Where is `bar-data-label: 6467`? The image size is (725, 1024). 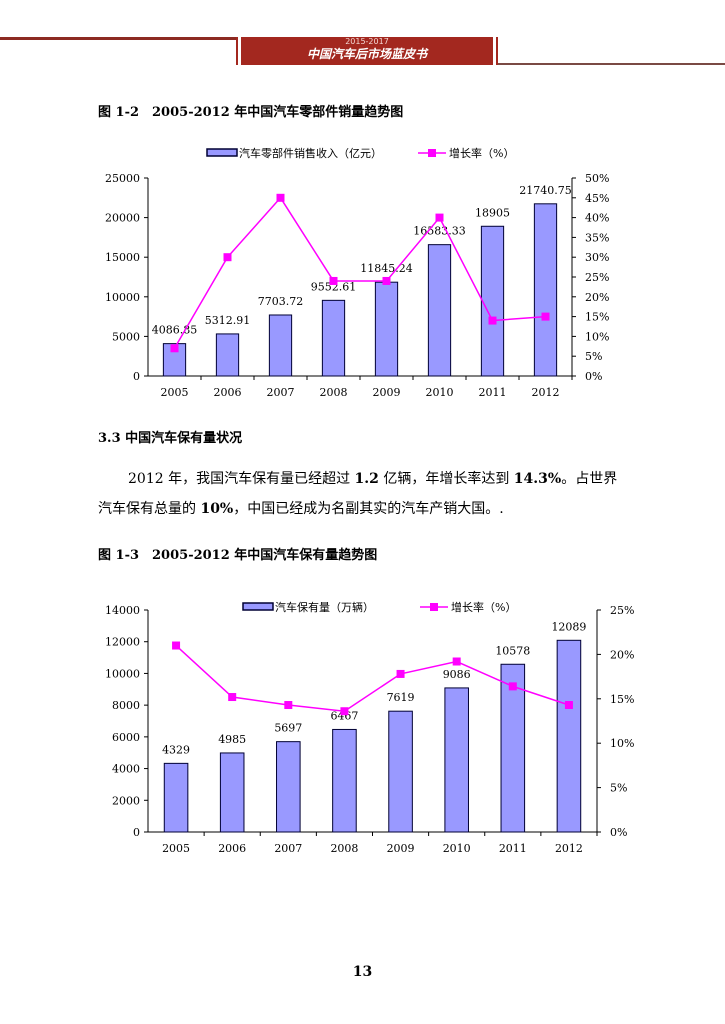
bar-data-label: 6467 is located at coordinates (344, 715).